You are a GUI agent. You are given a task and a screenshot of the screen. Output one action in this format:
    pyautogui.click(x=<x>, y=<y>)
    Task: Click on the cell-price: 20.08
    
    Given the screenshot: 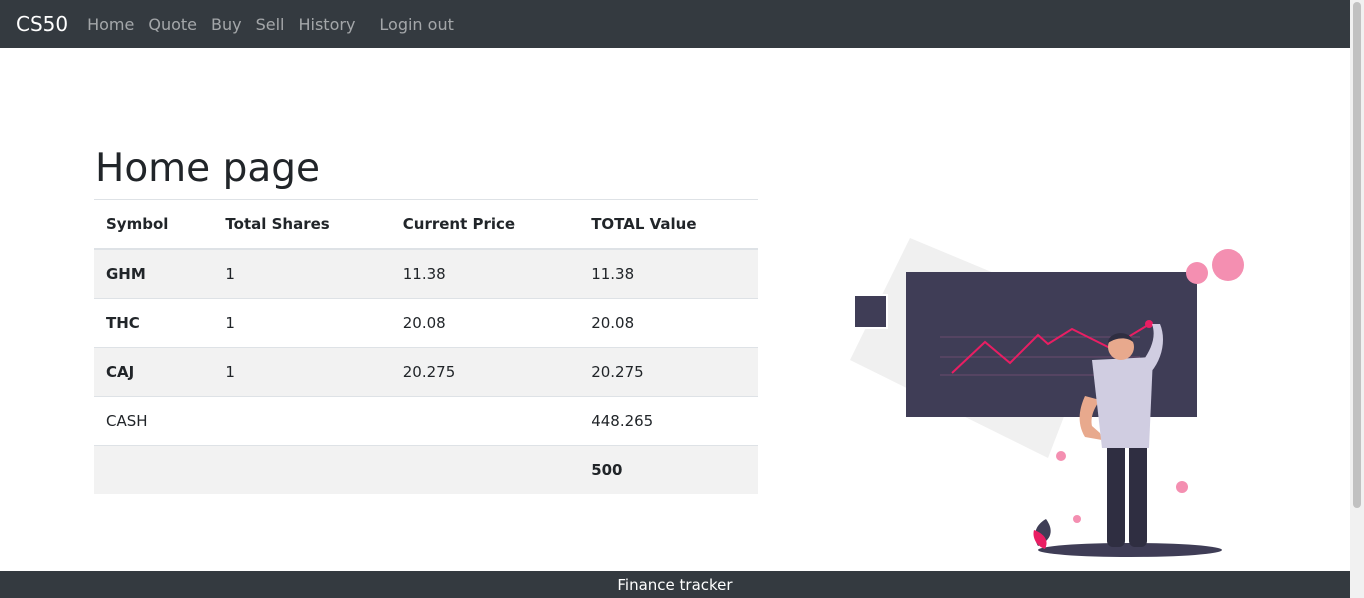 What is the action you would take?
    pyautogui.click(x=485, y=323)
    